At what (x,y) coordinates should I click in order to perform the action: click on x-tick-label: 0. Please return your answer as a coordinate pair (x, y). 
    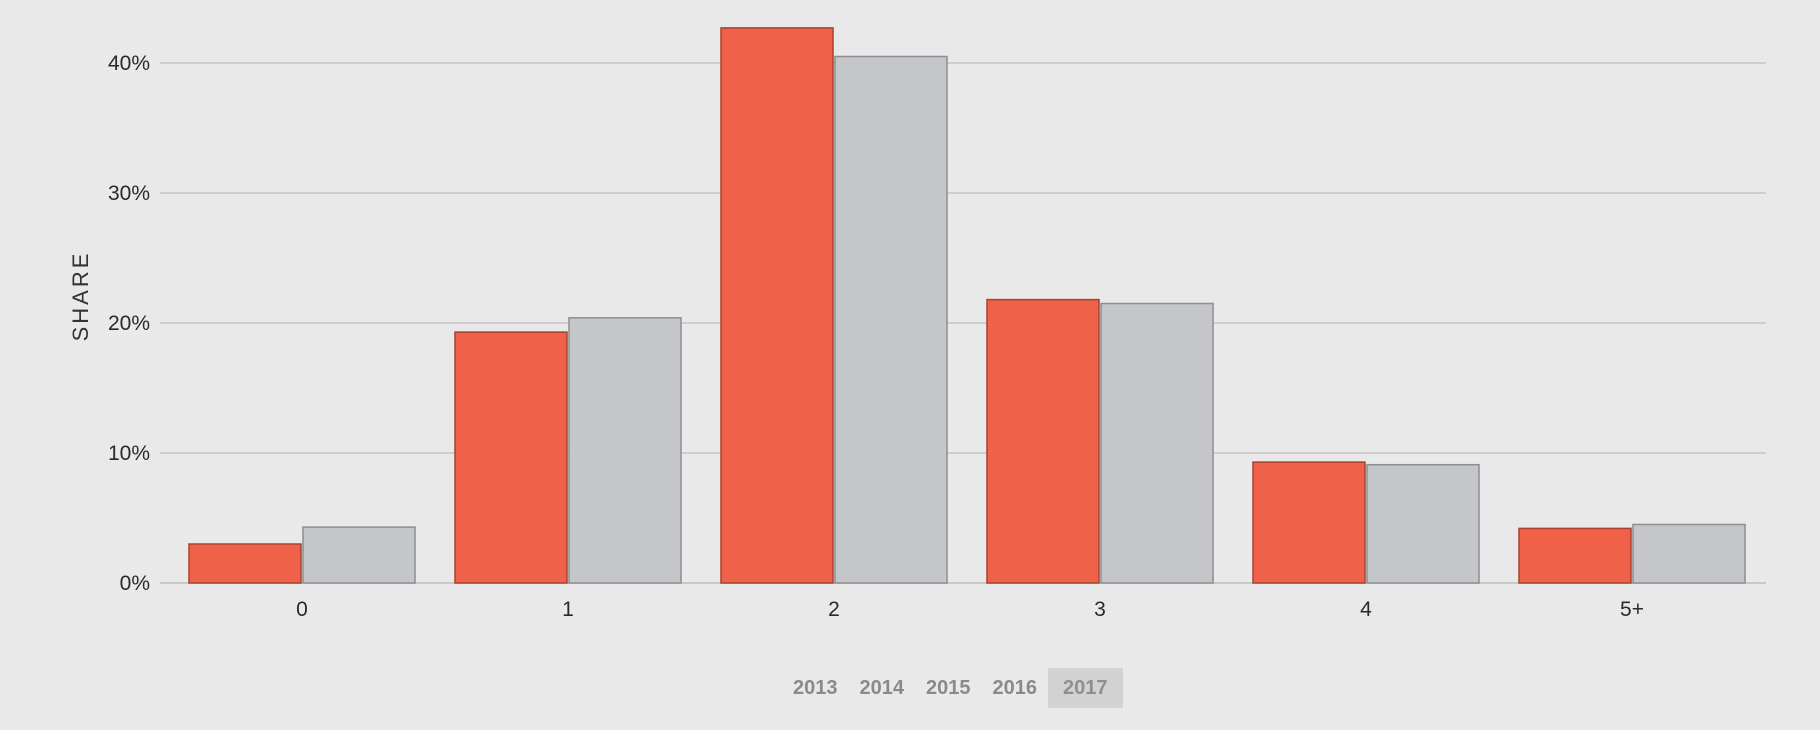
    Looking at the image, I should click on (302, 609).